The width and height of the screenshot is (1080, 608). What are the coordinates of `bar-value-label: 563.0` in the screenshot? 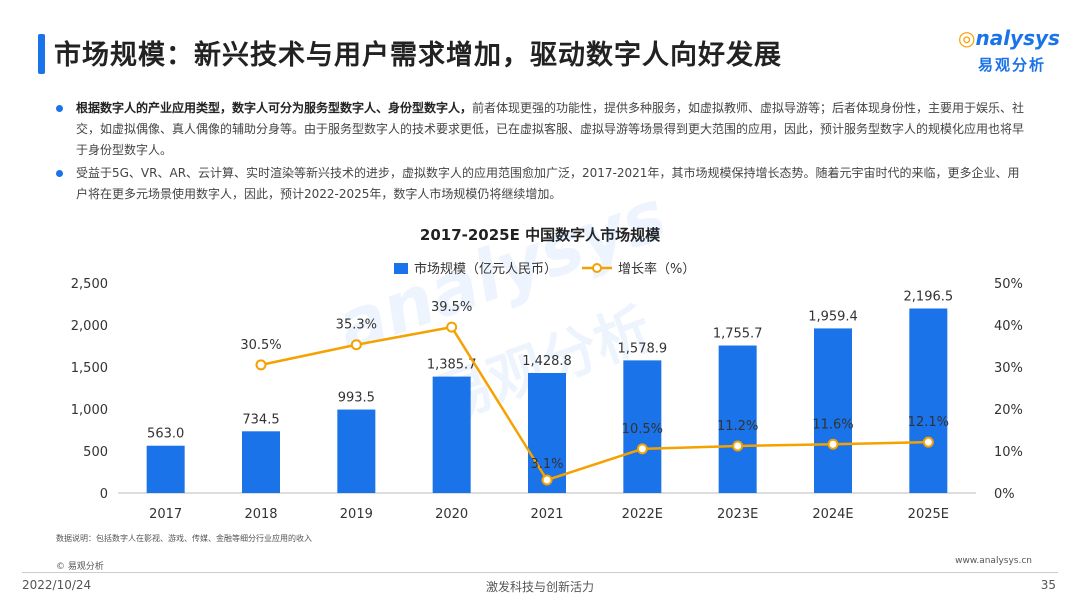 It's located at (165, 434).